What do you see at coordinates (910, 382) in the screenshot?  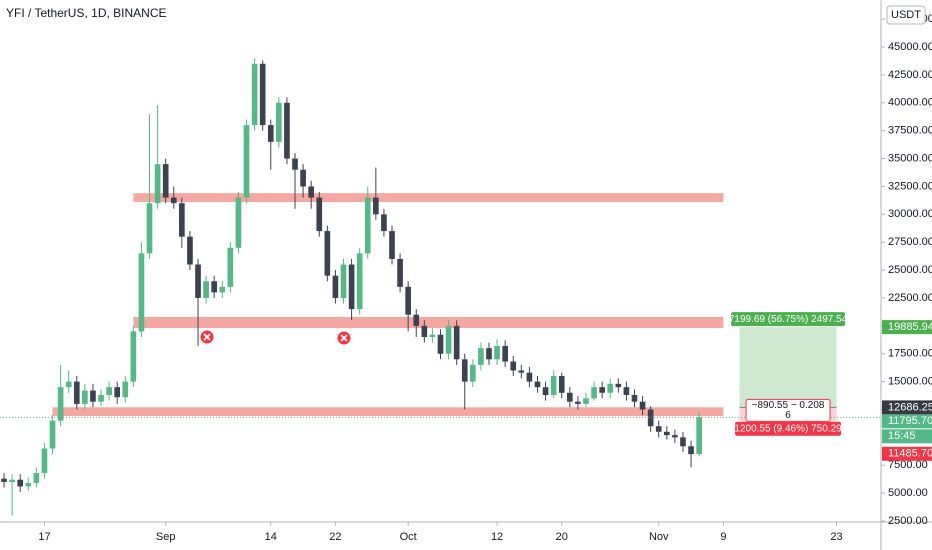 I see `y-tick-label: 15000.00` at bounding box center [910, 382].